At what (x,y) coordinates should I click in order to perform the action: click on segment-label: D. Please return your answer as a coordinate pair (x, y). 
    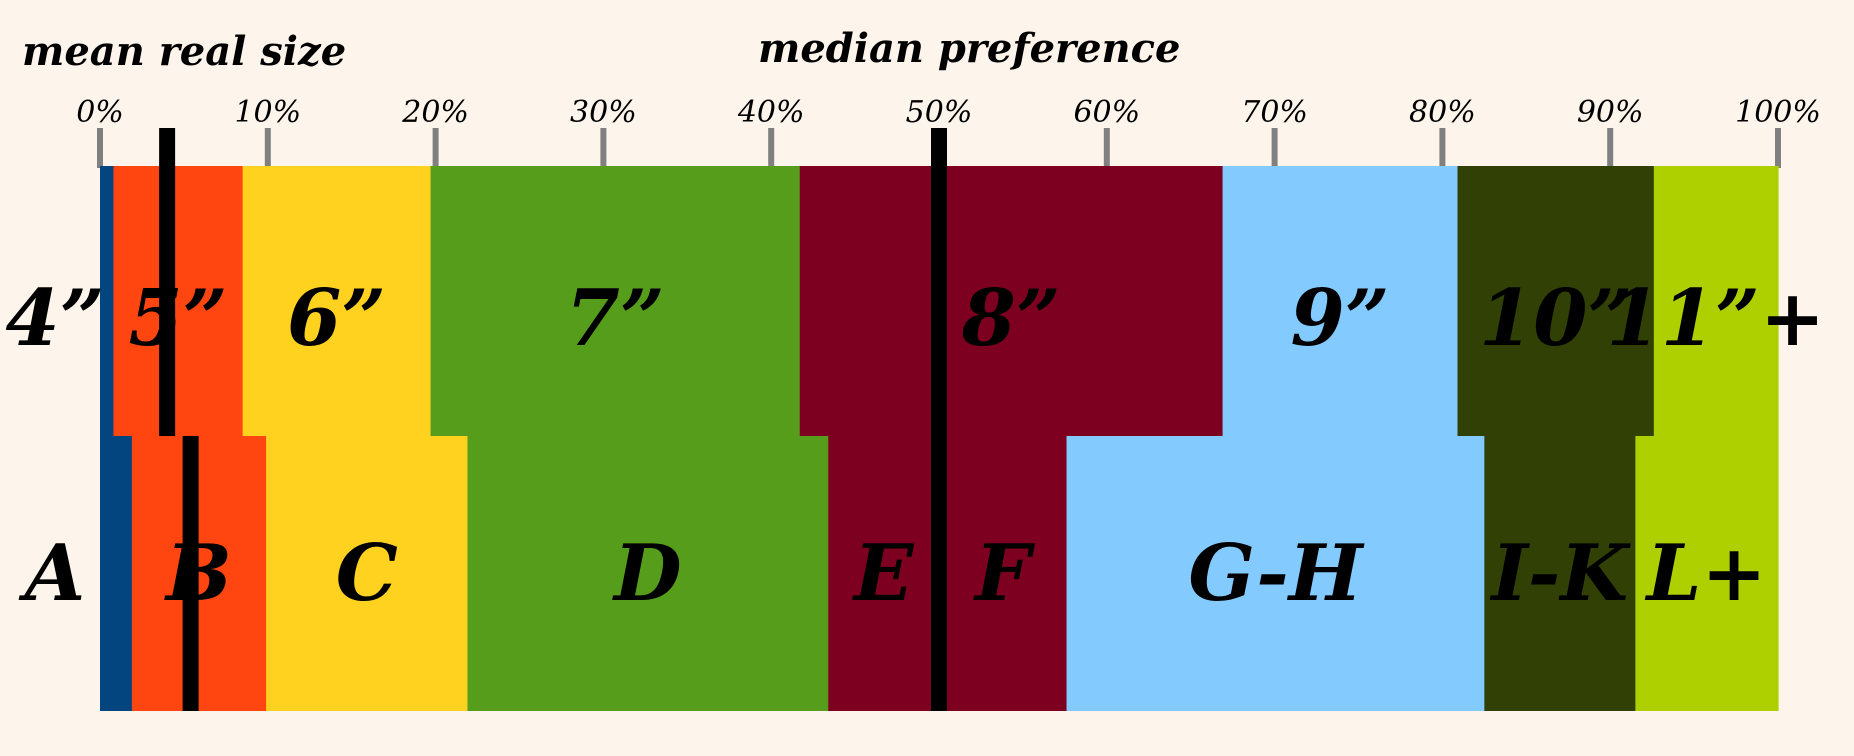
    Looking at the image, I should click on (647, 573).